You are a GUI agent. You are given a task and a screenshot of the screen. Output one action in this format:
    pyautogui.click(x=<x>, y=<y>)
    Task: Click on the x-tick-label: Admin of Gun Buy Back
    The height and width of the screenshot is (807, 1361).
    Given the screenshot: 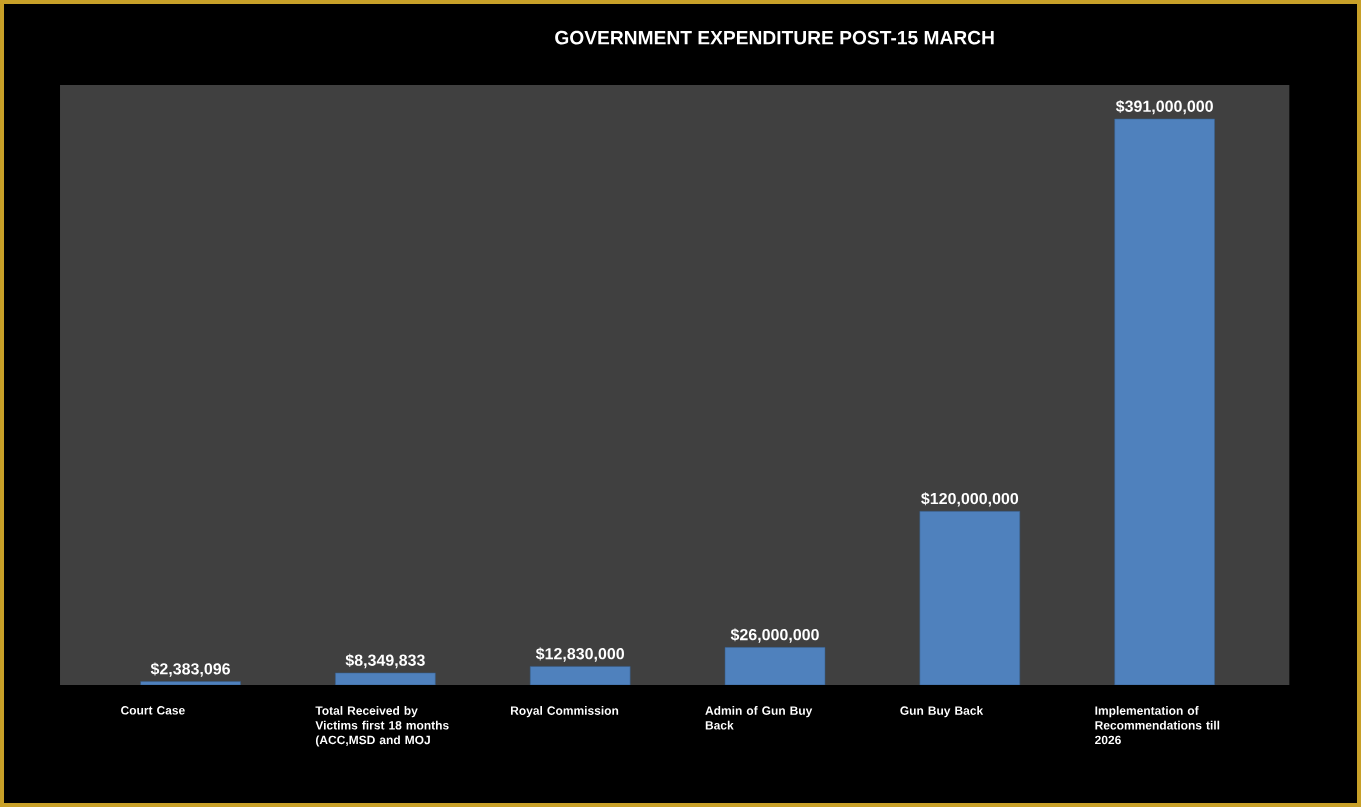 What is the action you would take?
    pyautogui.click(x=759, y=718)
    